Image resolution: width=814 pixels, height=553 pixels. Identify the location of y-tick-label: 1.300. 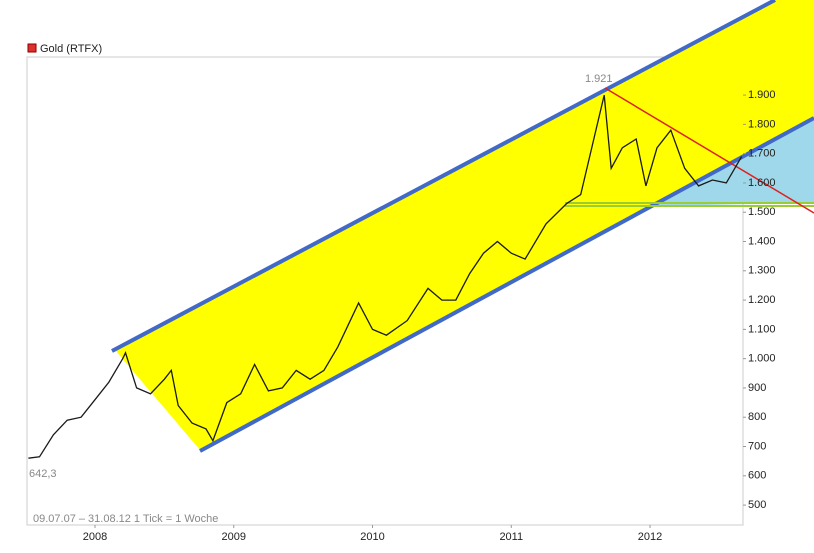
(762, 271).